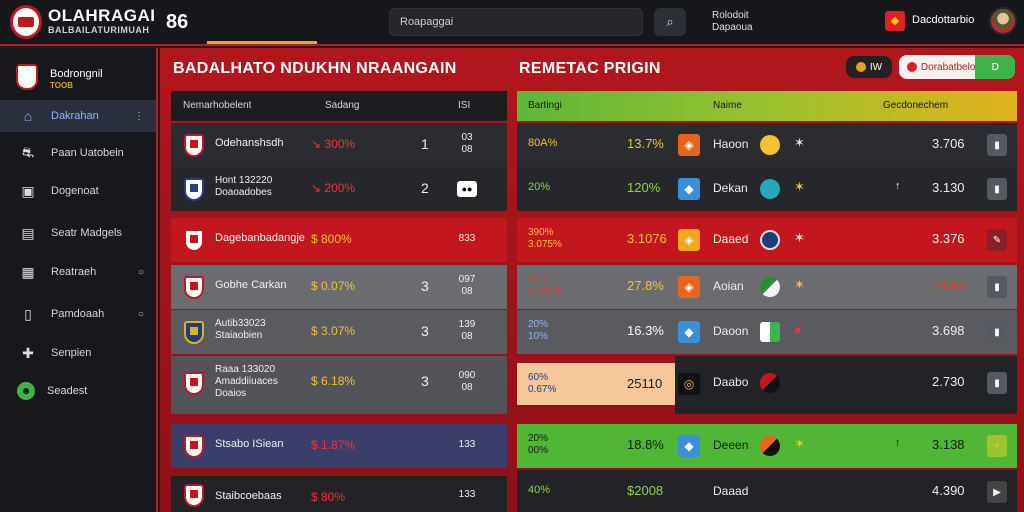 The width and height of the screenshot is (1024, 512). What do you see at coordinates (767, 491) in the screenshot?
I see `table-row: 40% $2008 Daaad 4.390 ▶` at bounding box center [767, 491].